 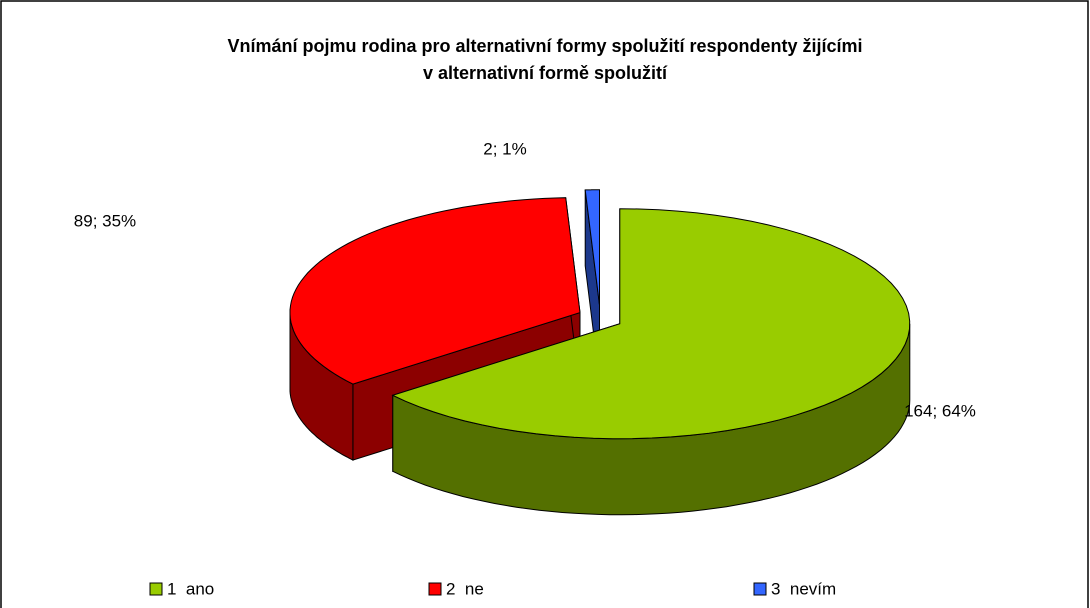 I want to click on legend-label: 2 ne, so click(x=465, y=588).